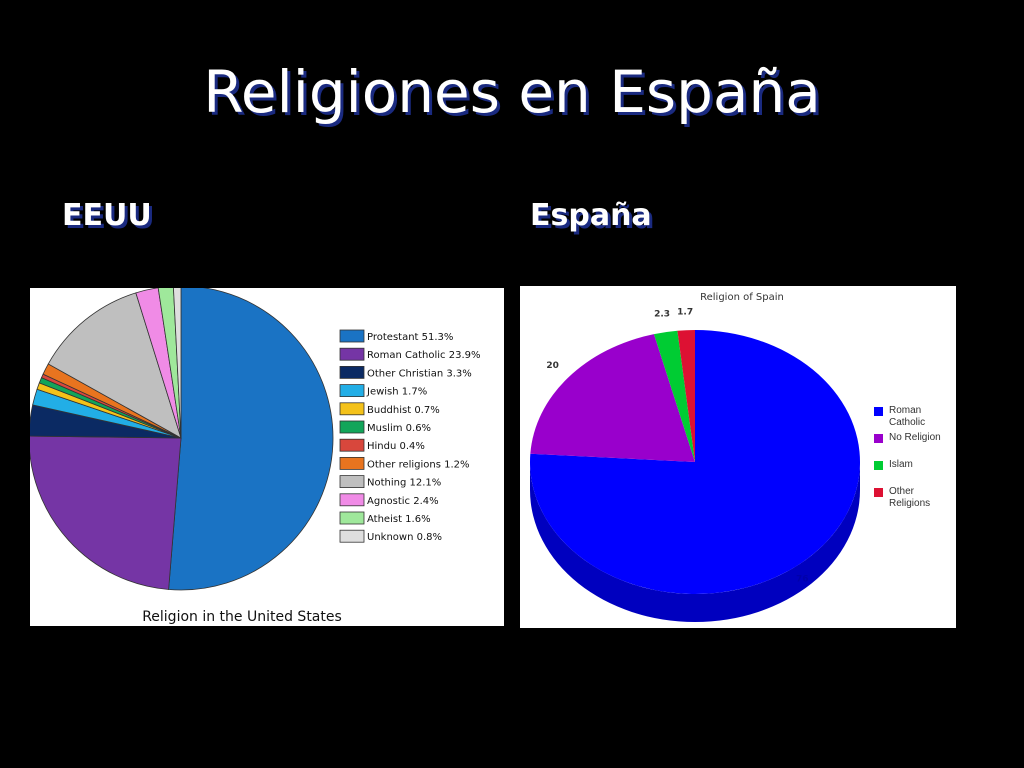  What do you see at coordinates (404, 483) in the screenshot?
I see `legend-label: Nothing 12.1%` at bounding box center [404, 483].